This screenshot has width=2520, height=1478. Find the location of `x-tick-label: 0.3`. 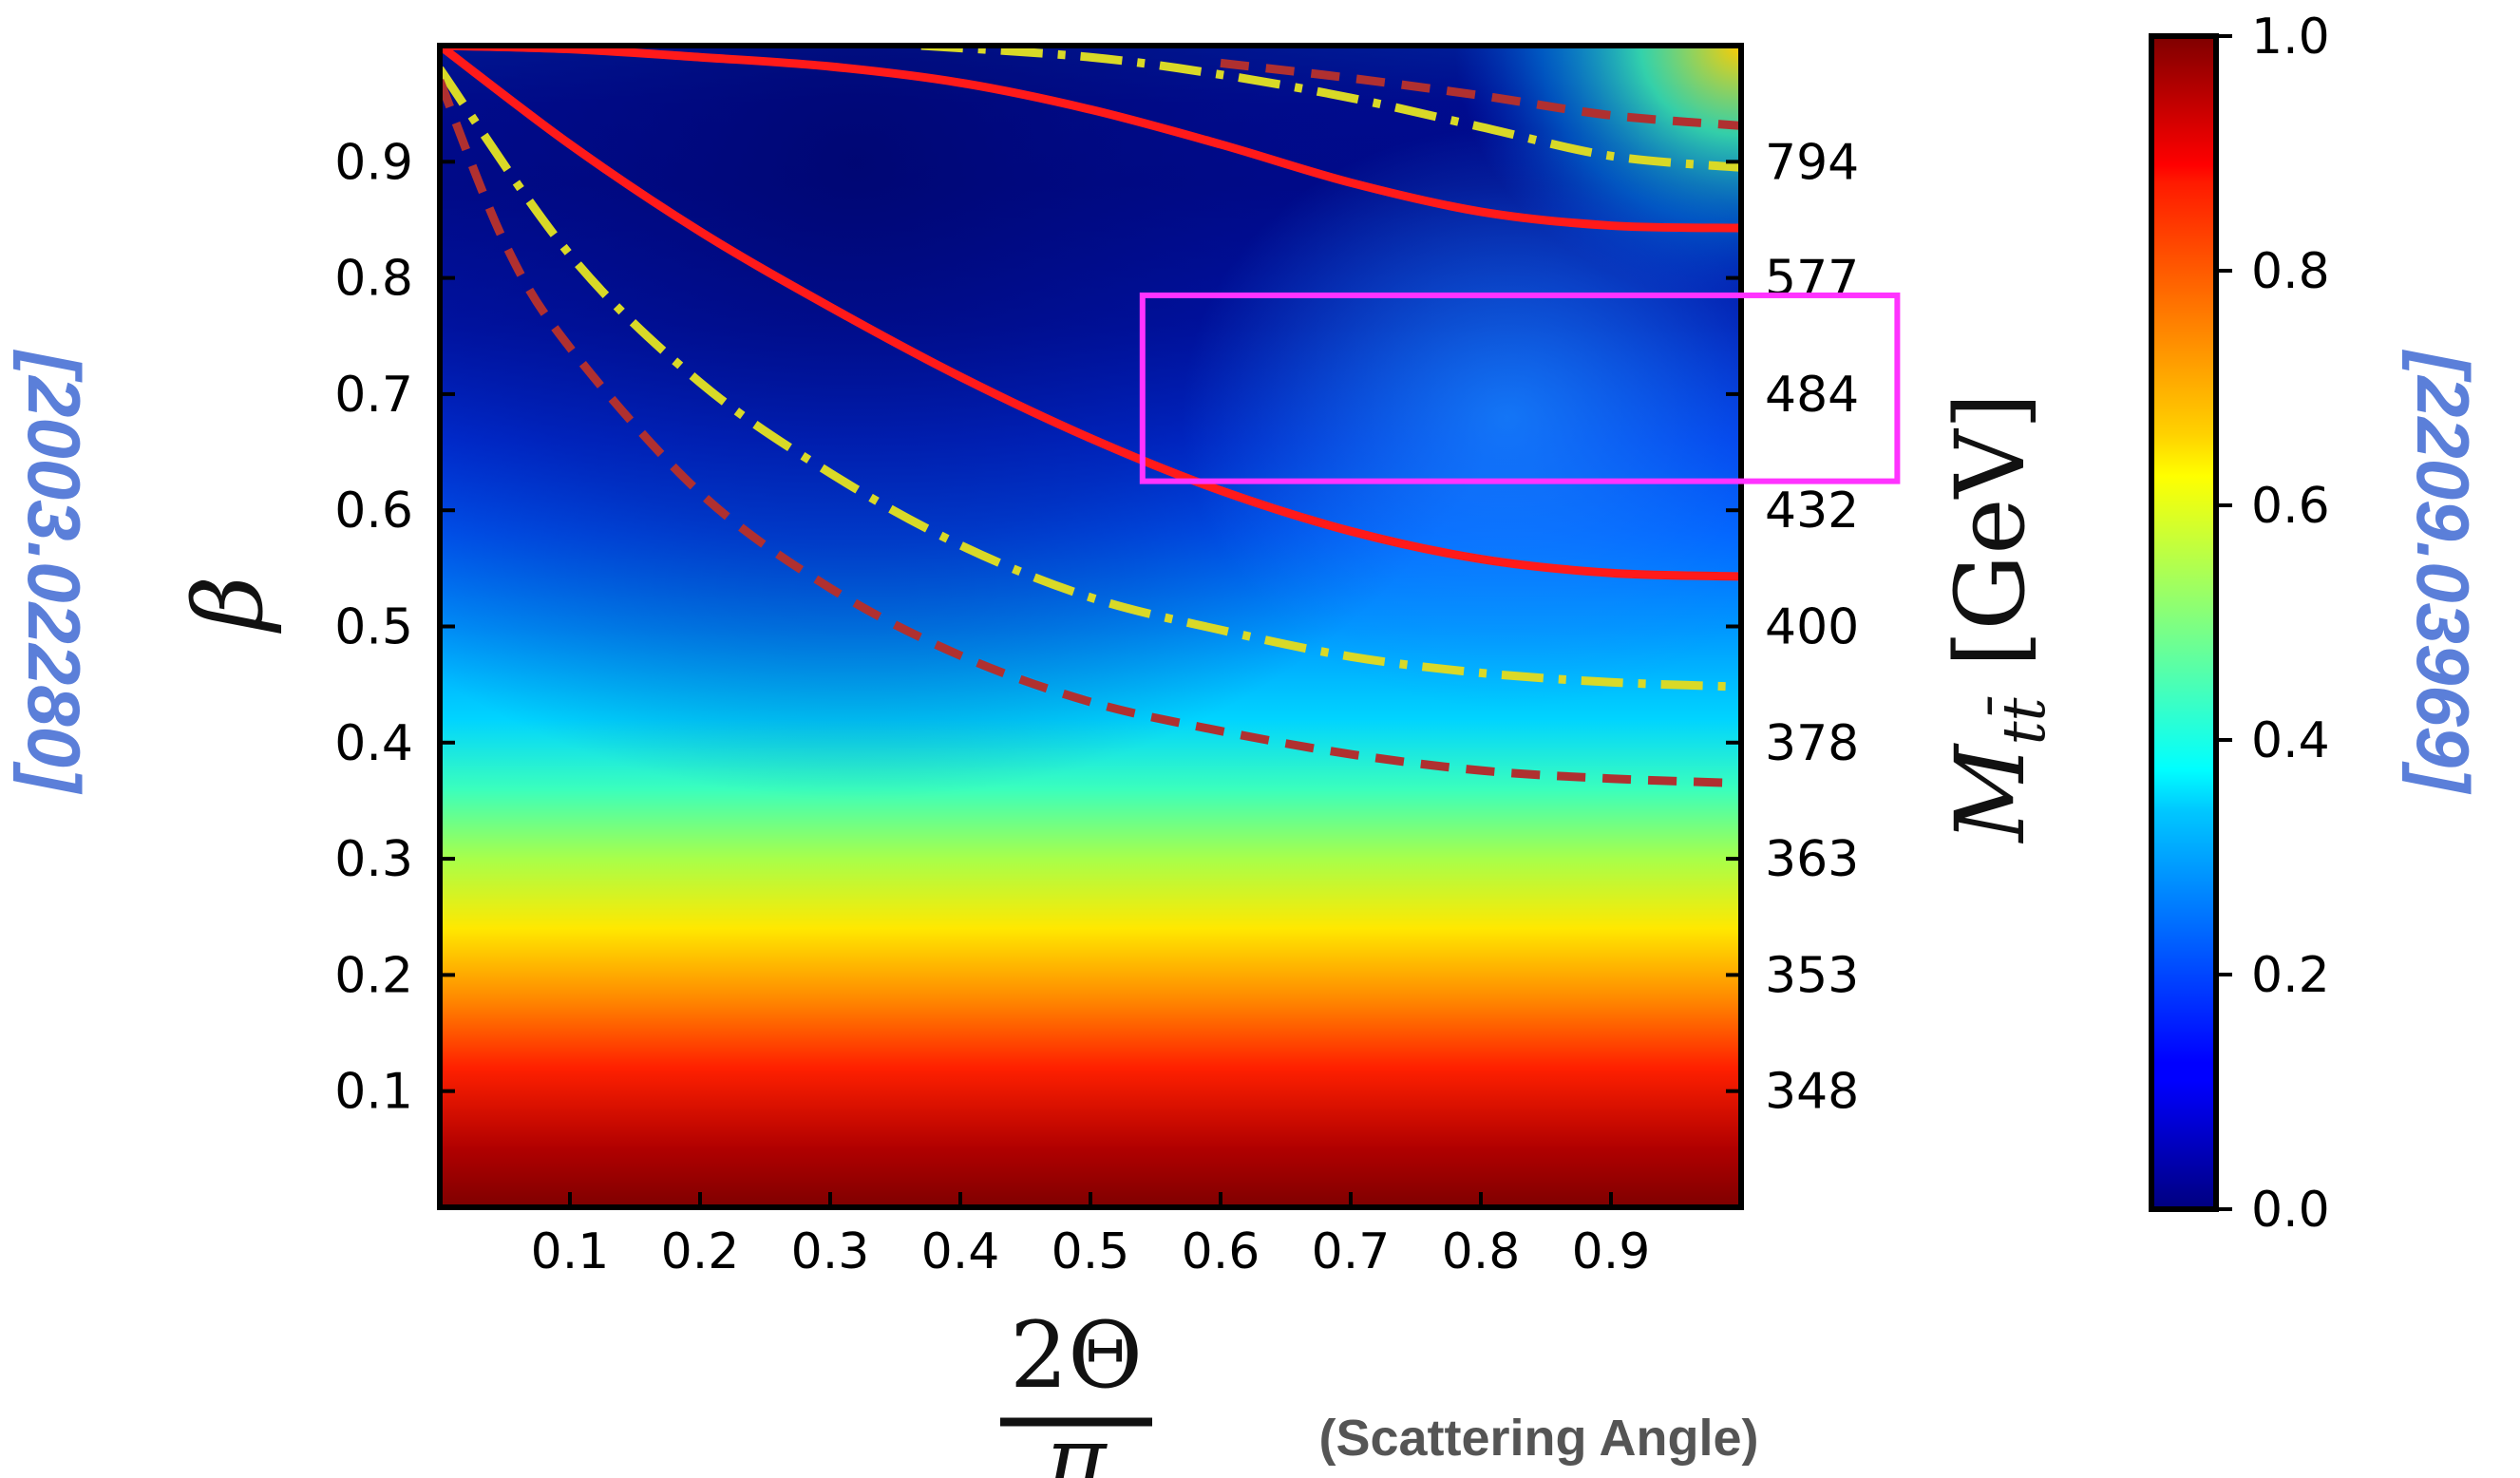

x-tick-label: 0.3 is located at coordinates (830, 1251).